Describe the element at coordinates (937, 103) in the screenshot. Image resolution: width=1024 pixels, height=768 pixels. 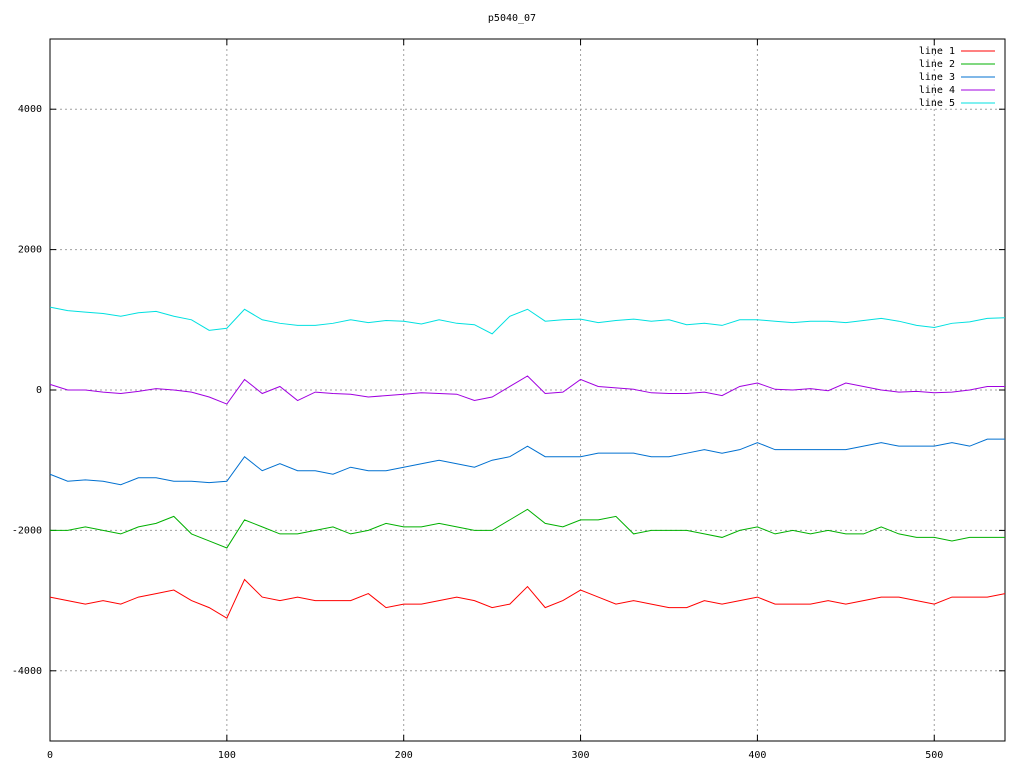
I see `legend-label: line 5` at that location.